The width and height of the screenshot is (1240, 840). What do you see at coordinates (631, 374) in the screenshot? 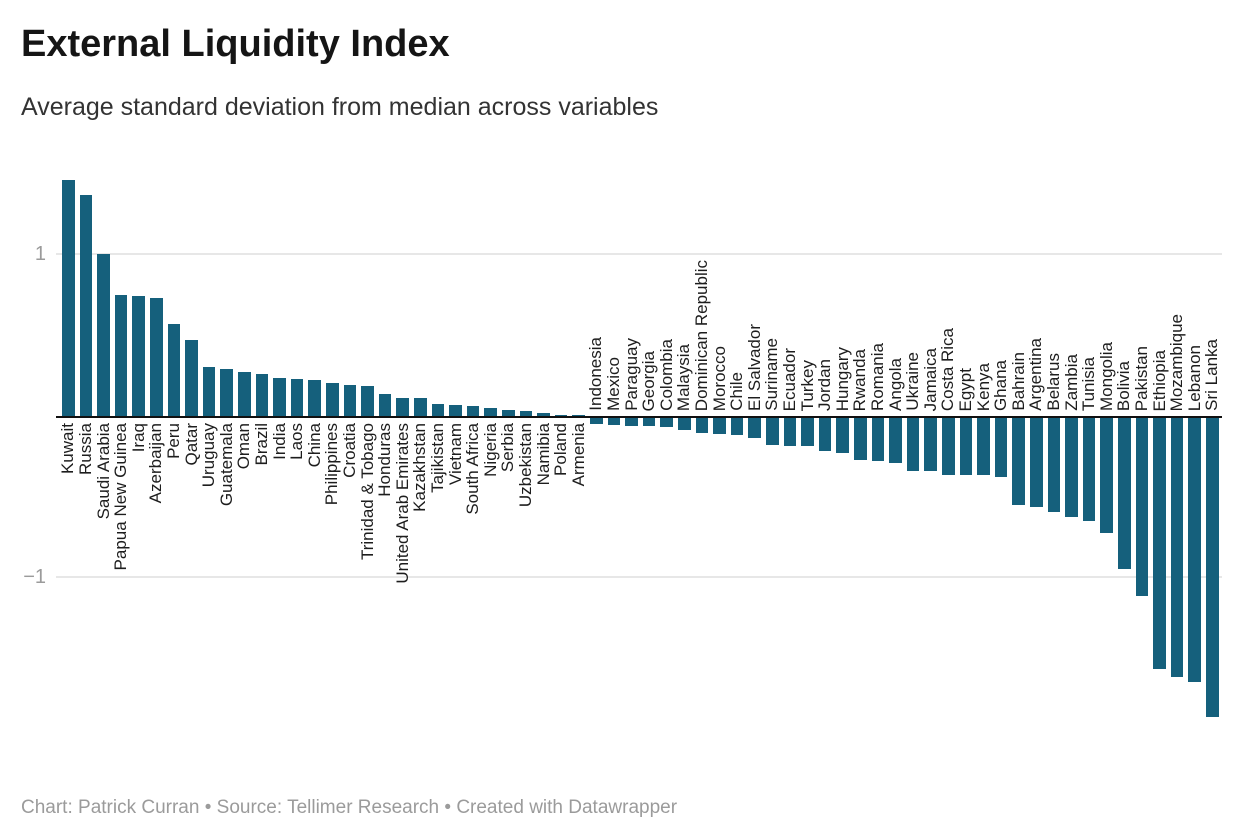
I see `country-label-paraguay: Paraguay` at bounding box center [631, 374].